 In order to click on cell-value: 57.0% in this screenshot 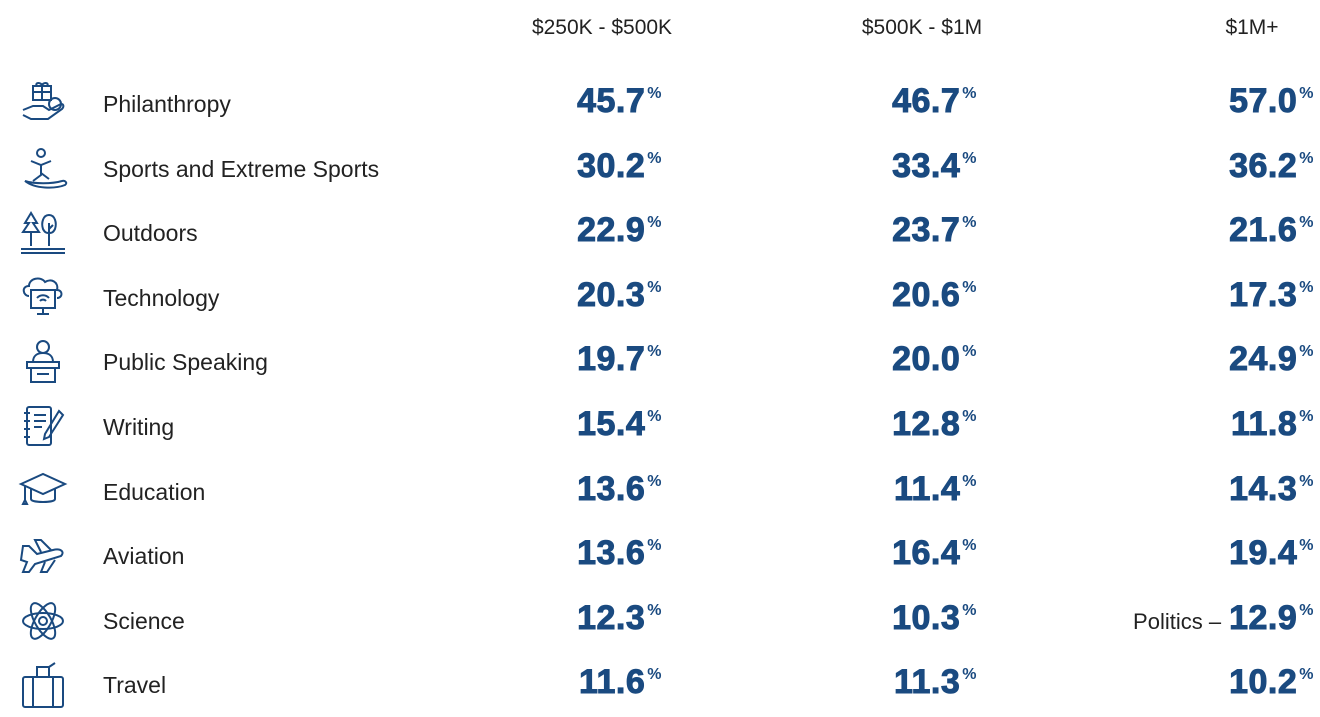, I will do `click(1271, 101)`.